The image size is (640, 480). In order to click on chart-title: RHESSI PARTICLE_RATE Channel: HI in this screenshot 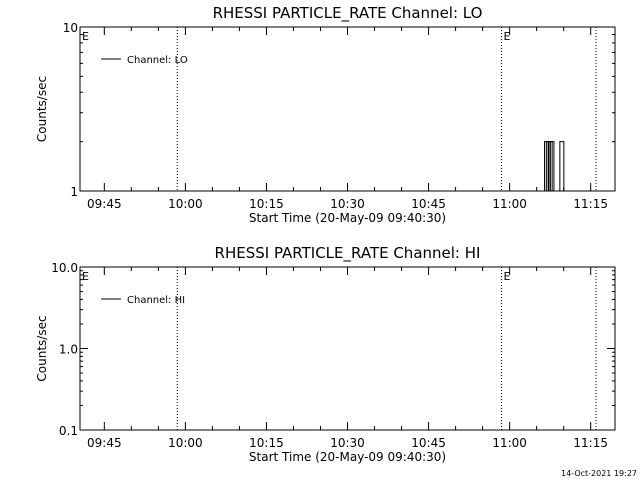, I will do `click(348, 253)`.